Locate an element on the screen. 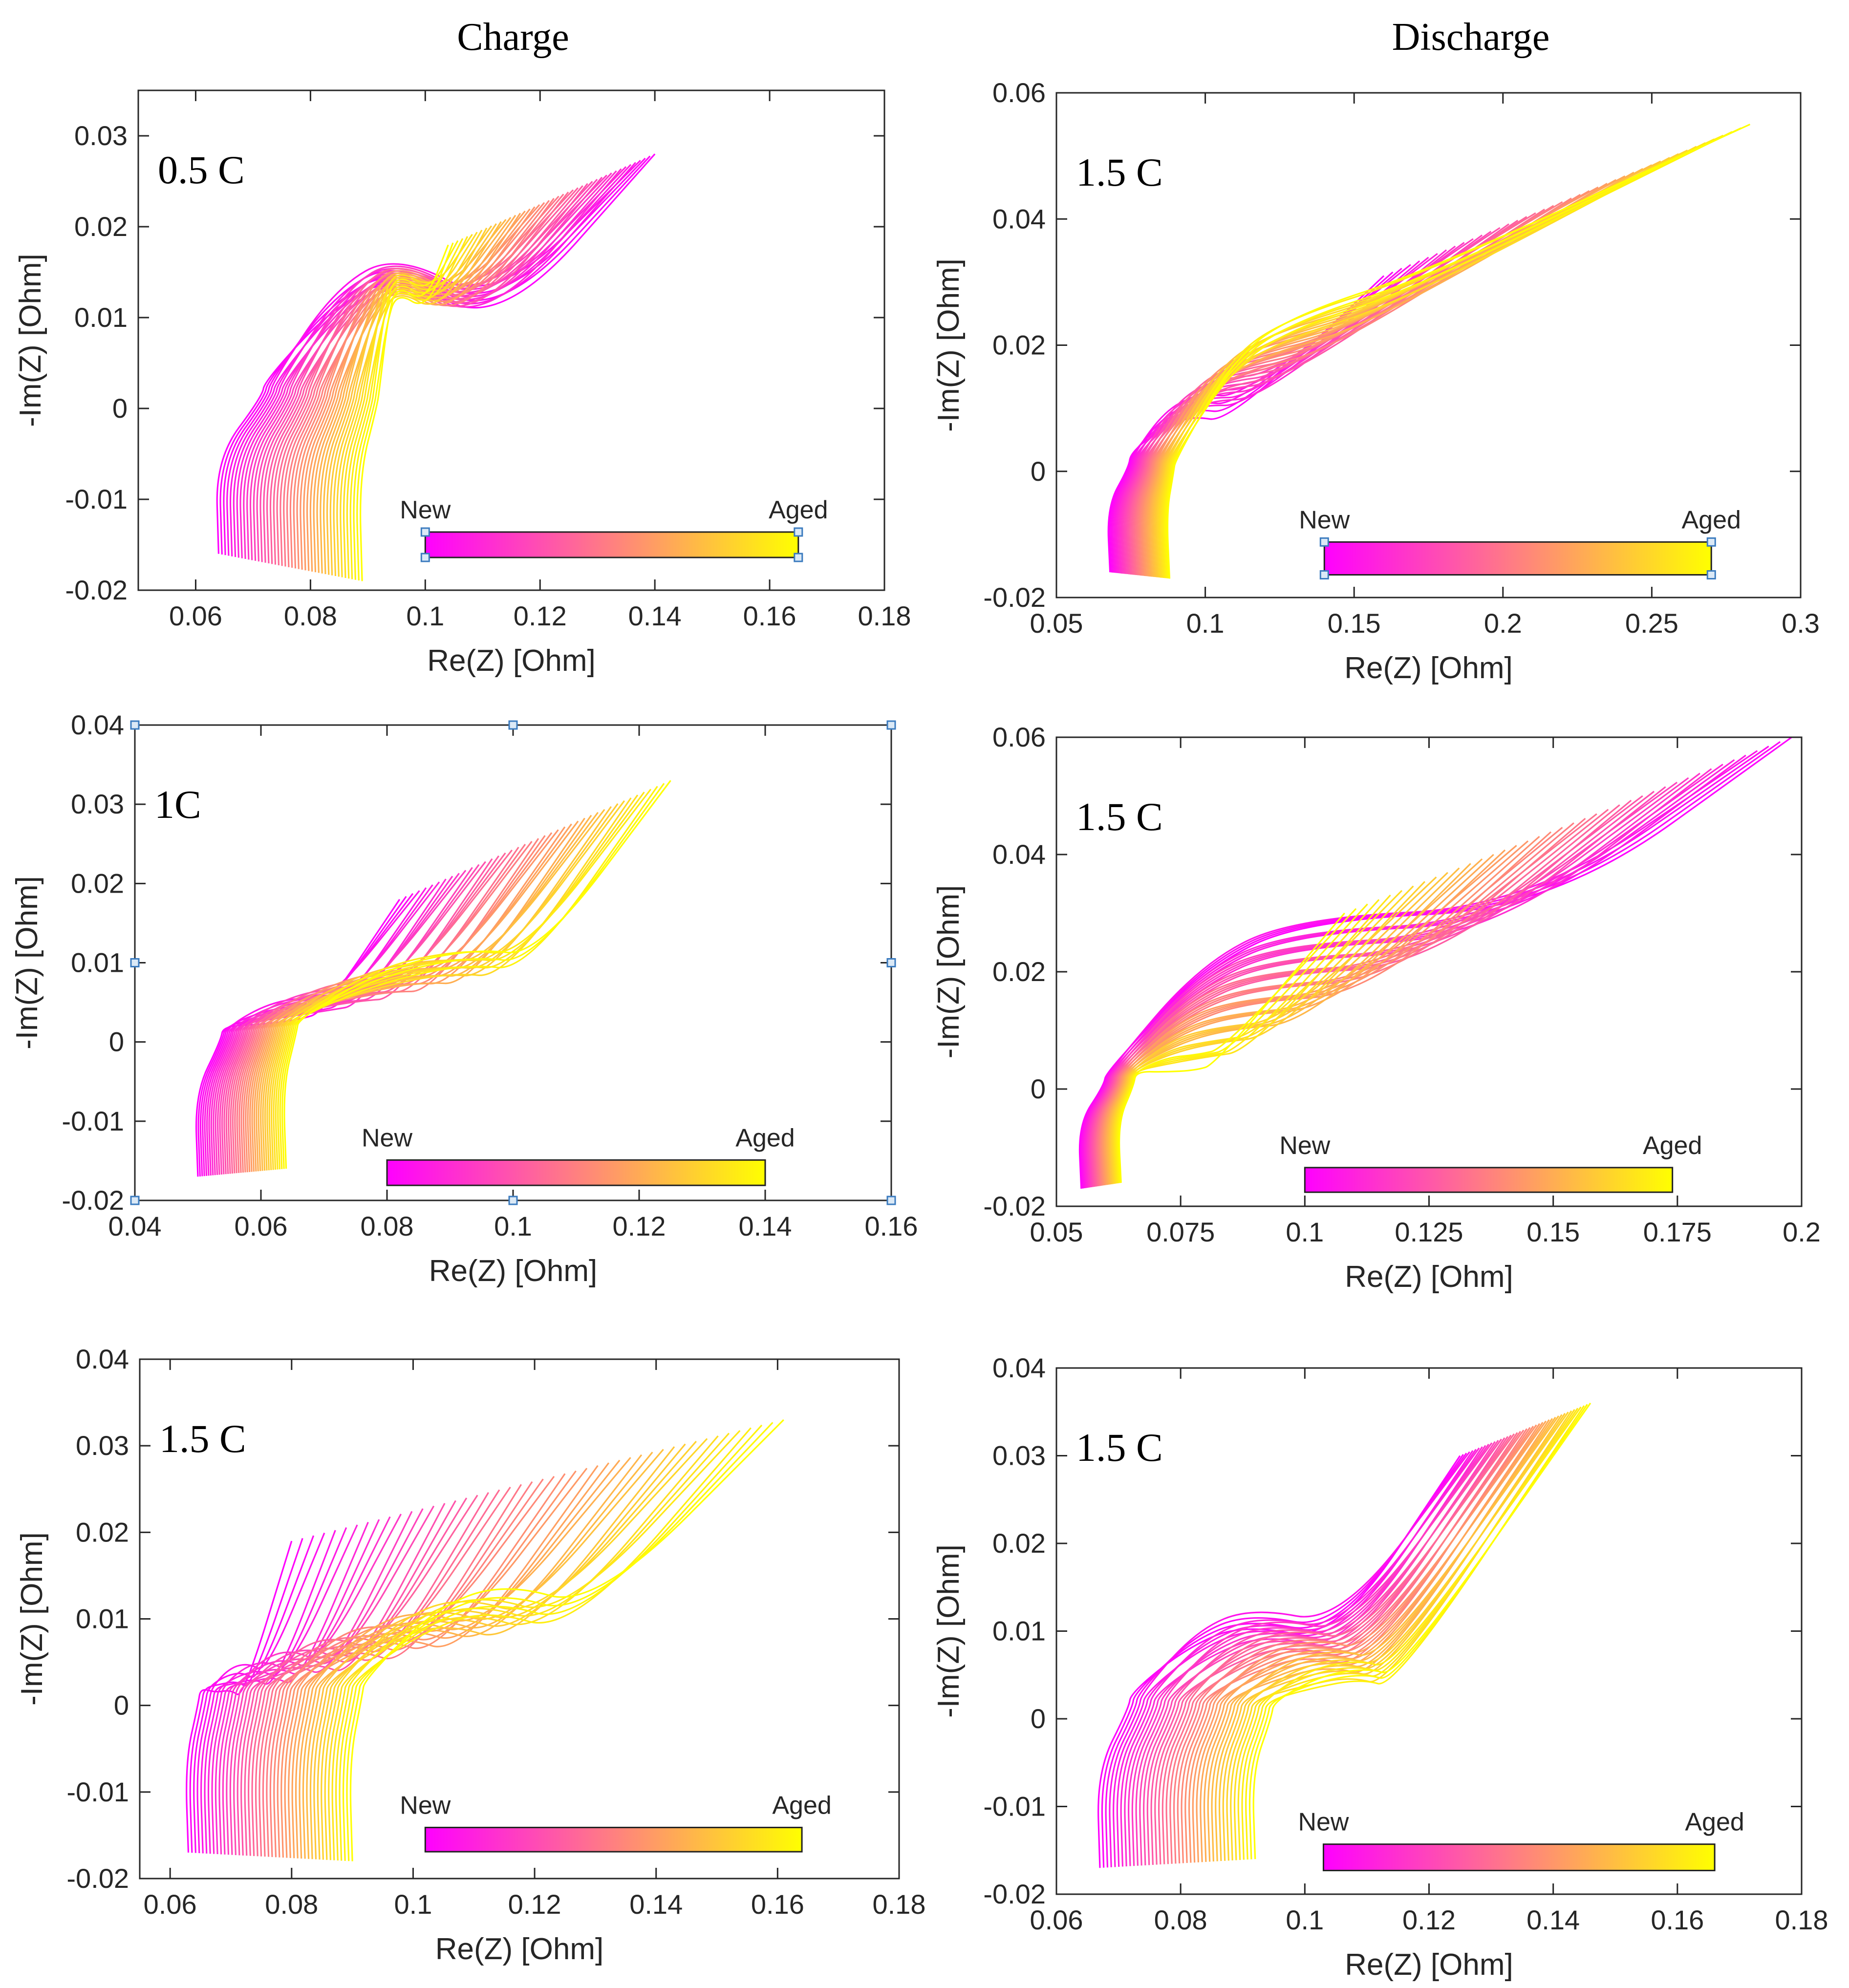 The width and height of the screenshot is (1849, 1988). y-tick-label: 0.06 is located at coordinates (1019, 92).